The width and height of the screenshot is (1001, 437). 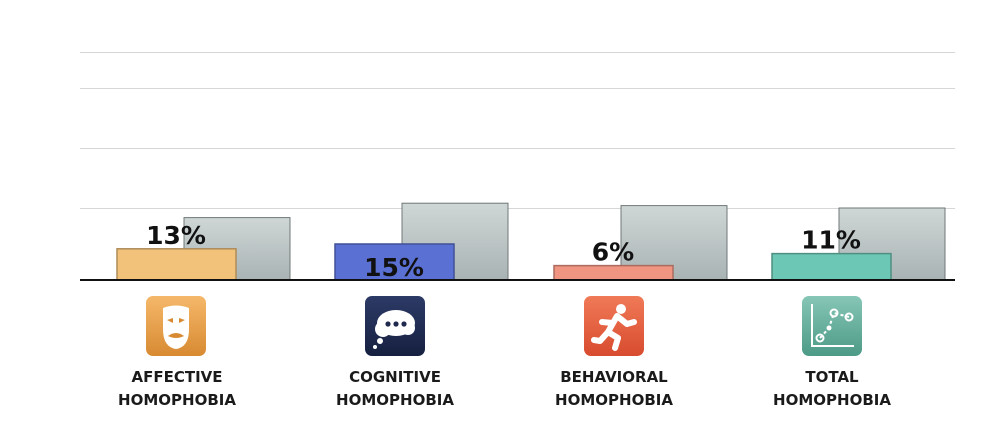 I want to click on value-label-cognitive: 15%, so click(x=394, y=267).